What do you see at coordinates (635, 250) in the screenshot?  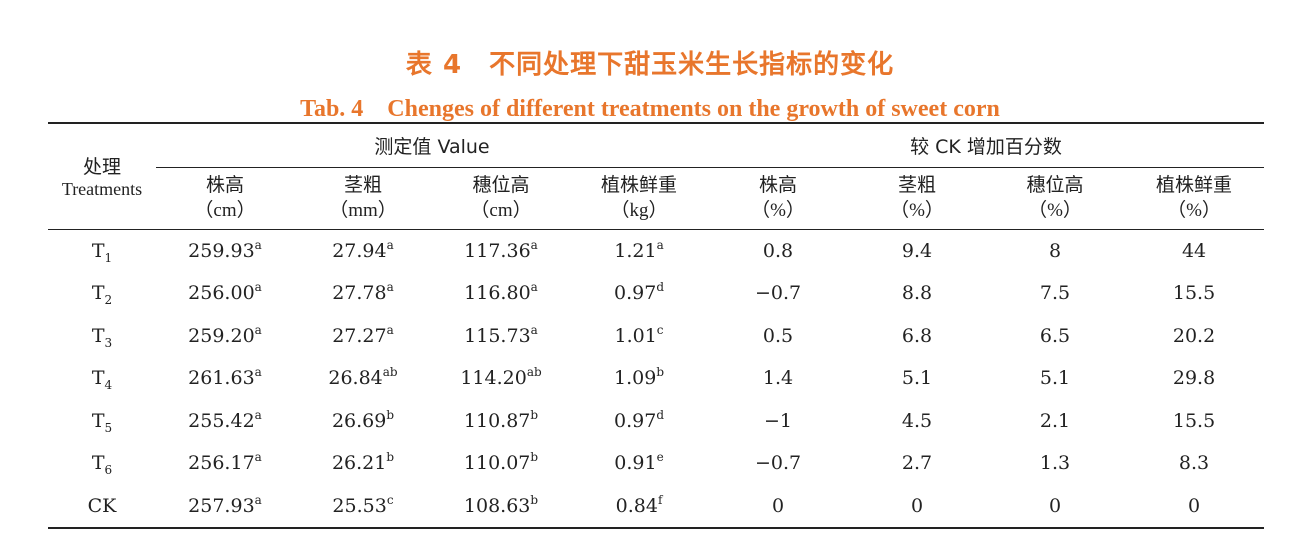 I see `cell-value: 1.21` at bounding box center [635, 250].